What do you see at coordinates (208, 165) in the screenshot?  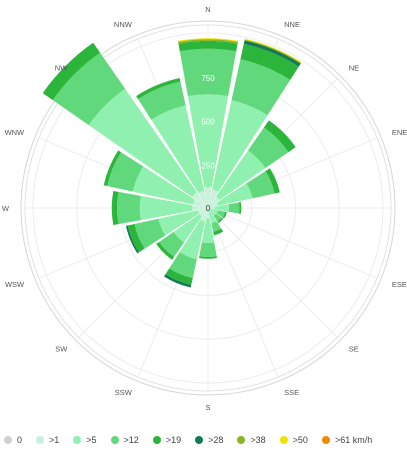 I see `radial-tick-label: 250` at bounding box center [208, 165].